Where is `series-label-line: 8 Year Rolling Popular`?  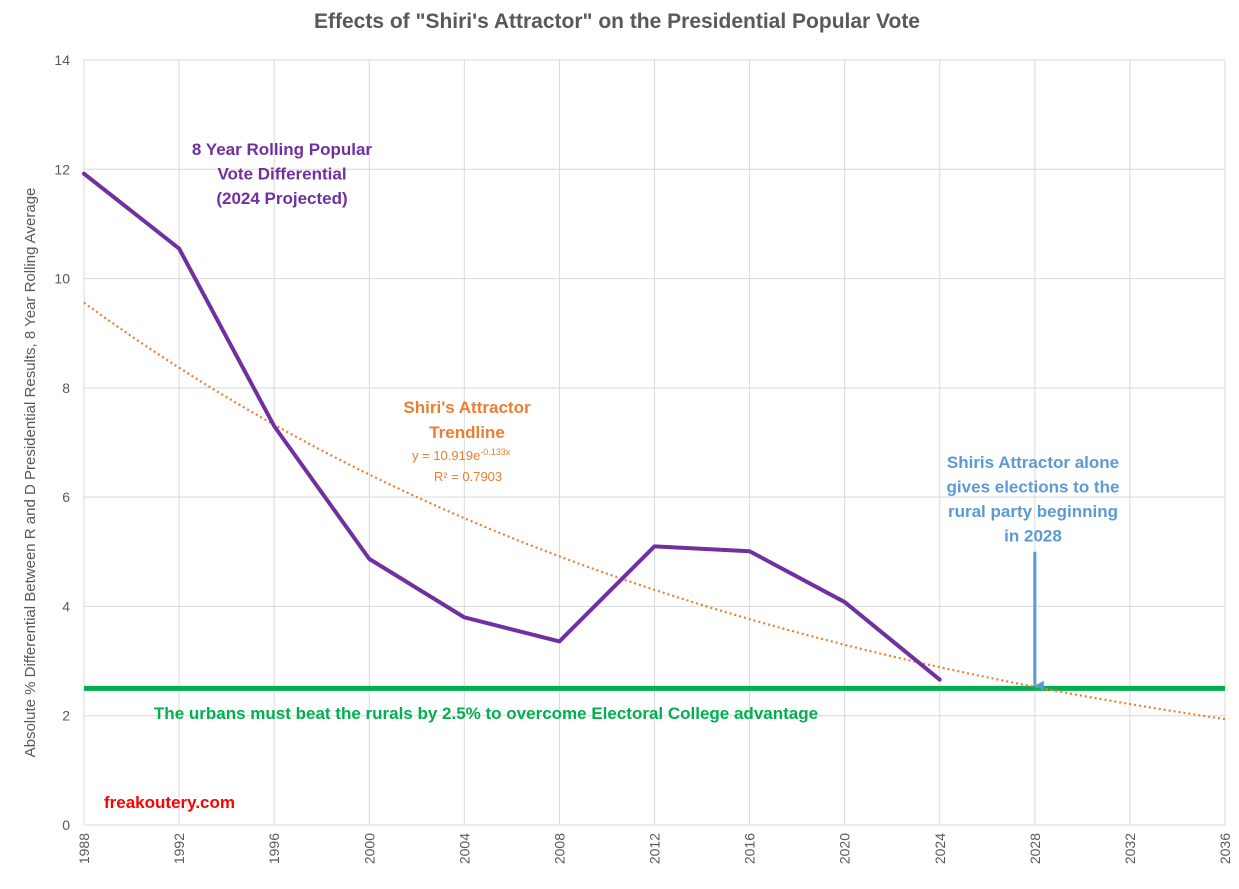
series-label-line: 8 Year Rolling Popular is located at coordinates (282, 149).